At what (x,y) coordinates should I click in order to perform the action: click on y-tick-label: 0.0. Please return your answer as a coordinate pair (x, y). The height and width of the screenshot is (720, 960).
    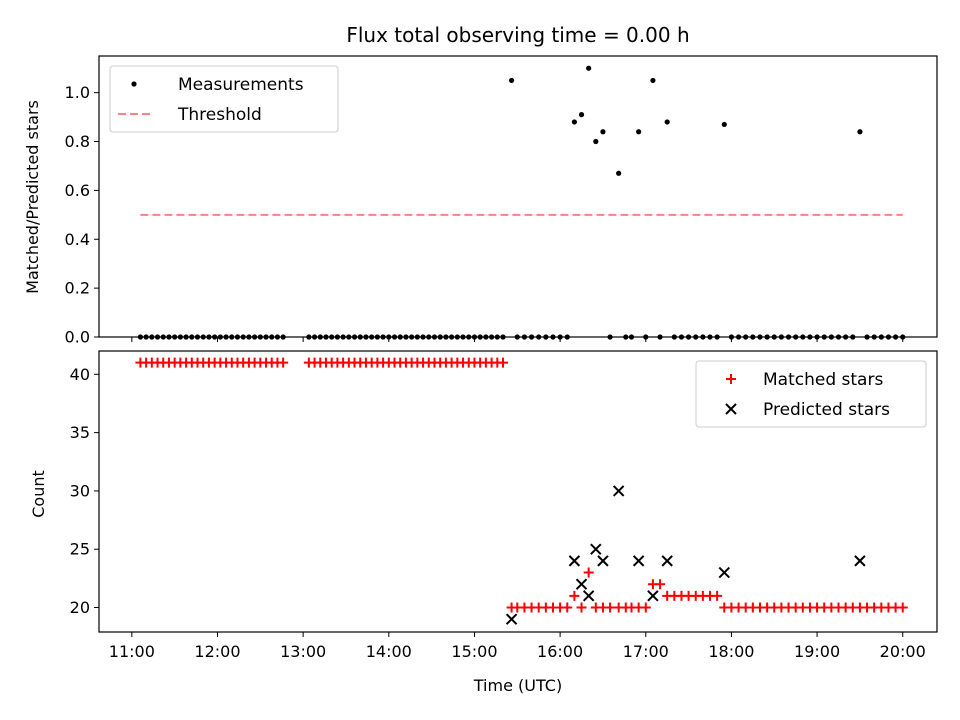
    Looking at the image, I should click on (77, 337).